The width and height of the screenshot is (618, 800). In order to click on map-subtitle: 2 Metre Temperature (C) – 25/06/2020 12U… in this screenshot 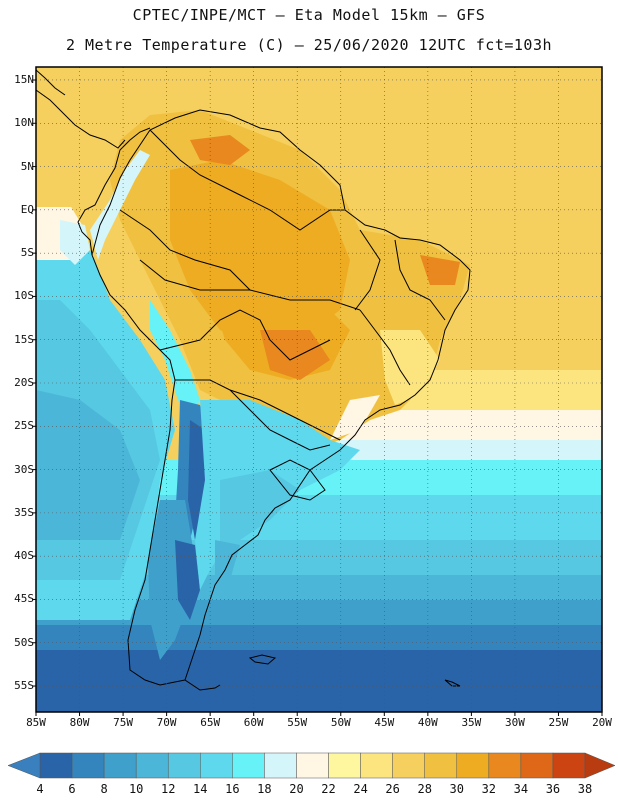, I will do `click(309, 45)`.